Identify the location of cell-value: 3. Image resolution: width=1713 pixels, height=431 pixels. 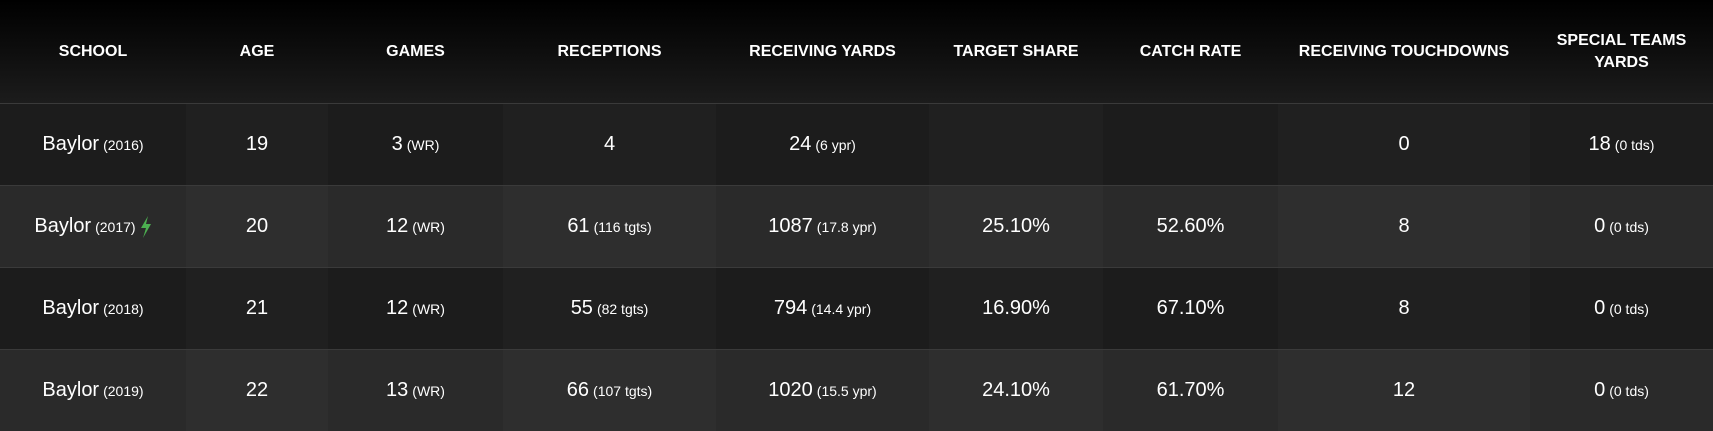
(397, 144).